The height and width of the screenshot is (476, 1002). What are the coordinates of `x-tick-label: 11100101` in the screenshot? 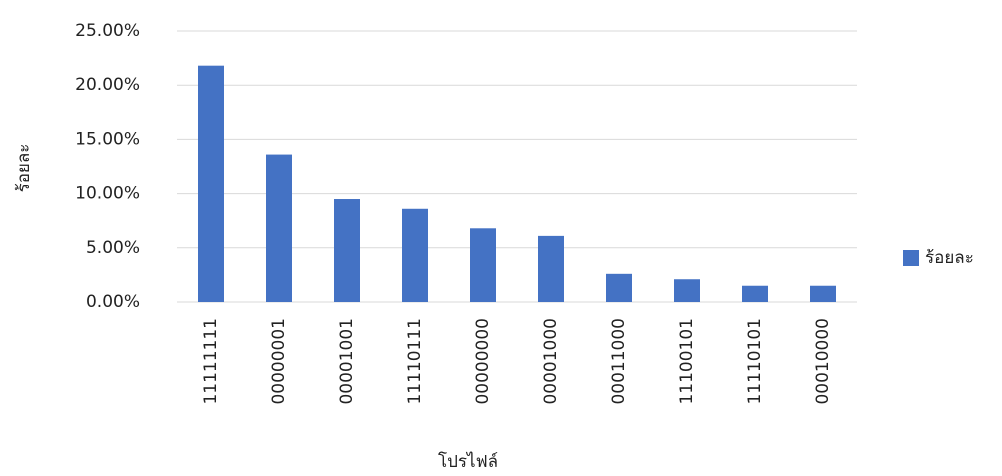 It's located at (687, 361).